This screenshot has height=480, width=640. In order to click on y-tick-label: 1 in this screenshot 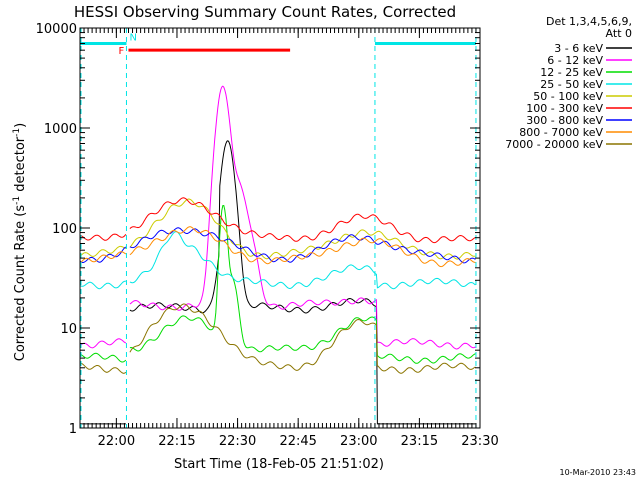, I will do `click(73, 429)`.